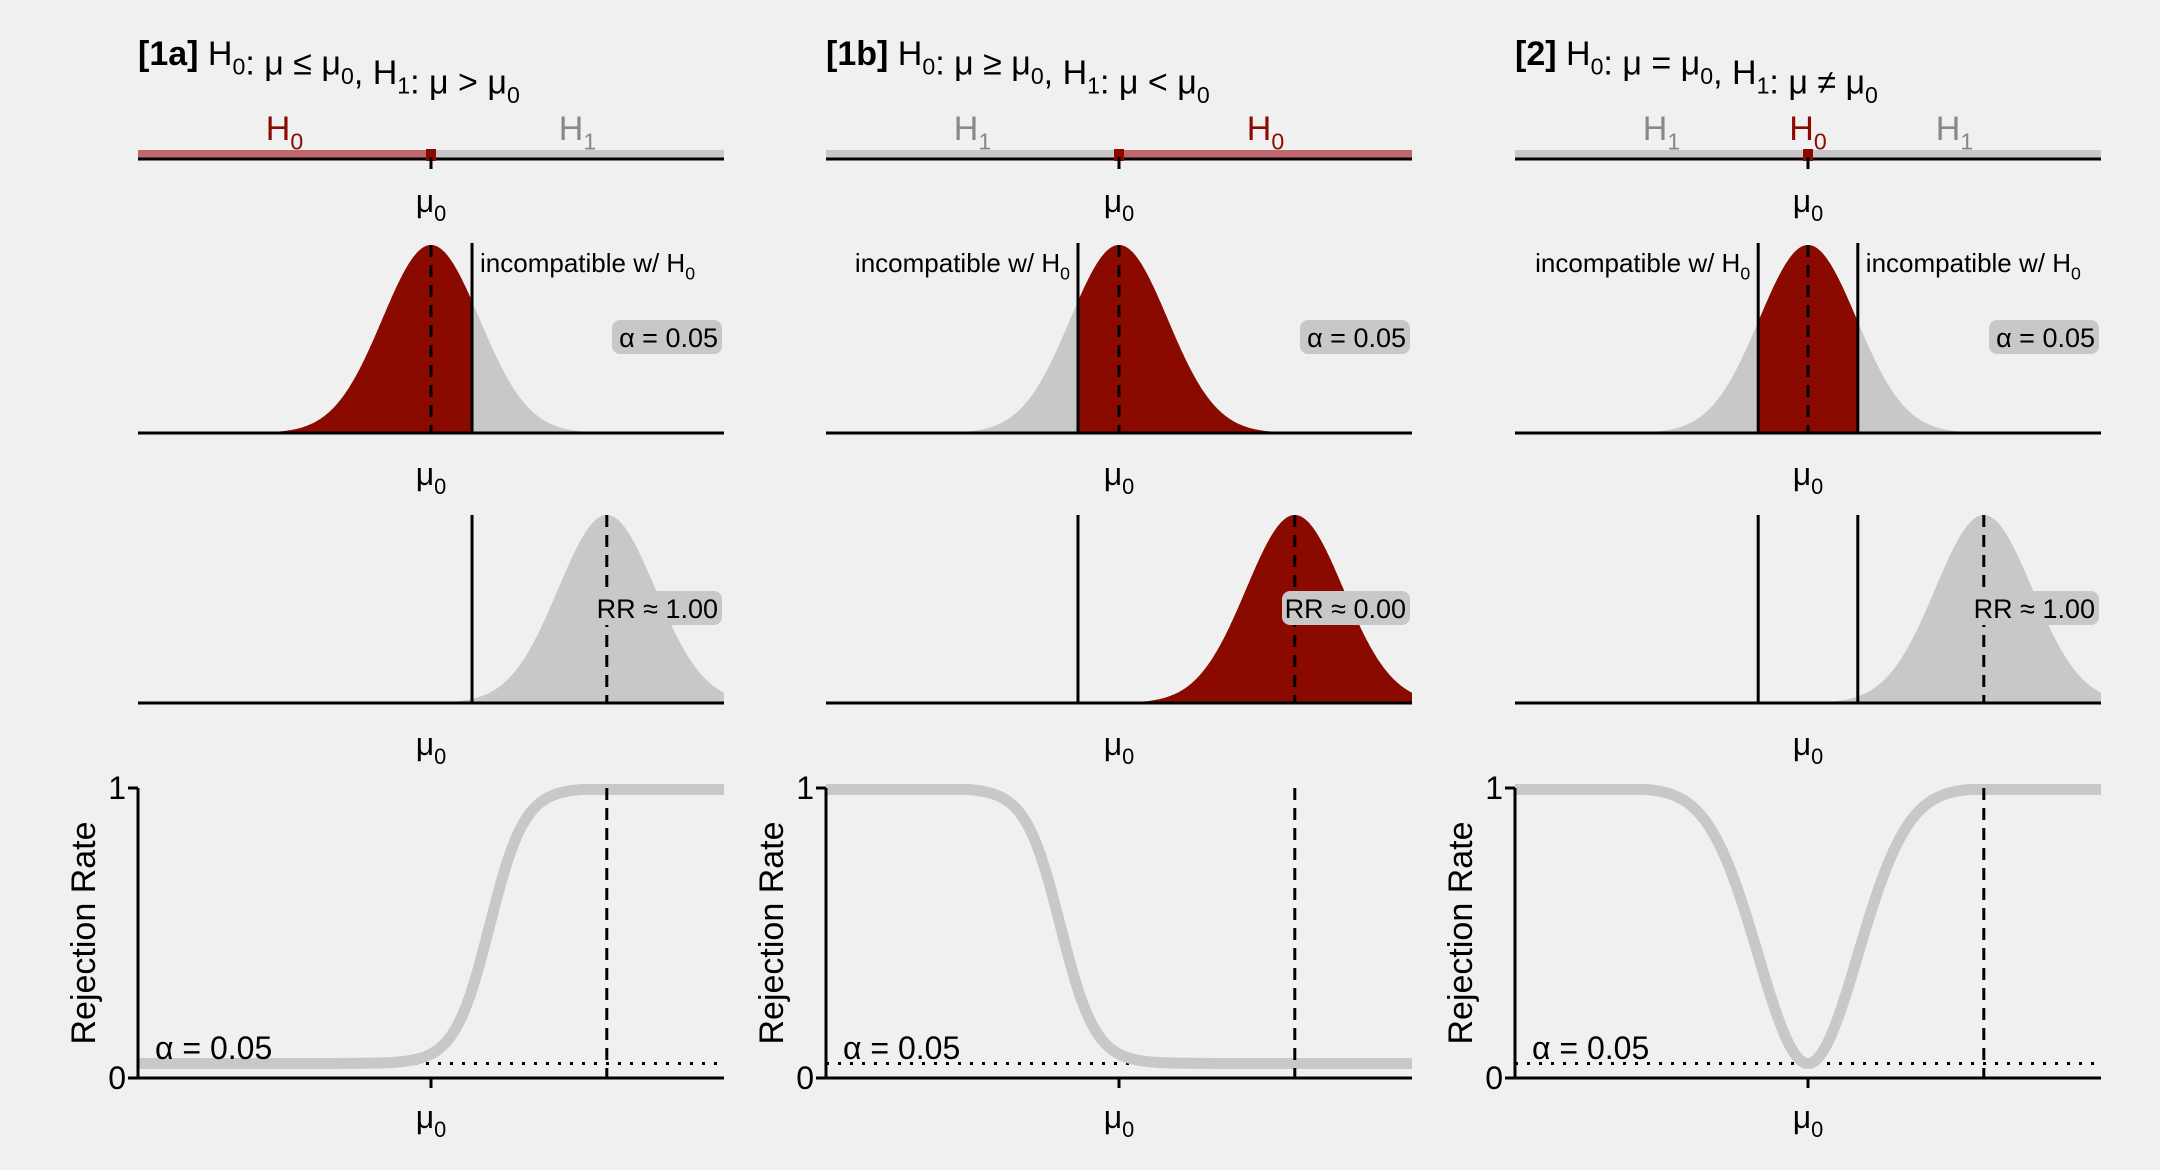 The image size is (2160, 1170). What do you see at coordinates (1181, 339) in the screenshot?
I see `null-distribution-acceptance` at bounding box center [1181, 339].